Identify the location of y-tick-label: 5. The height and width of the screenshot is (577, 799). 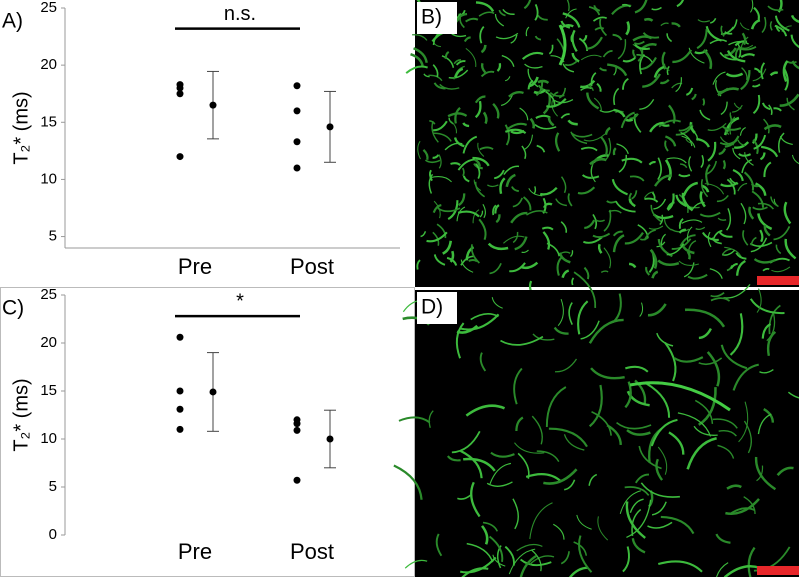
(53, 236).